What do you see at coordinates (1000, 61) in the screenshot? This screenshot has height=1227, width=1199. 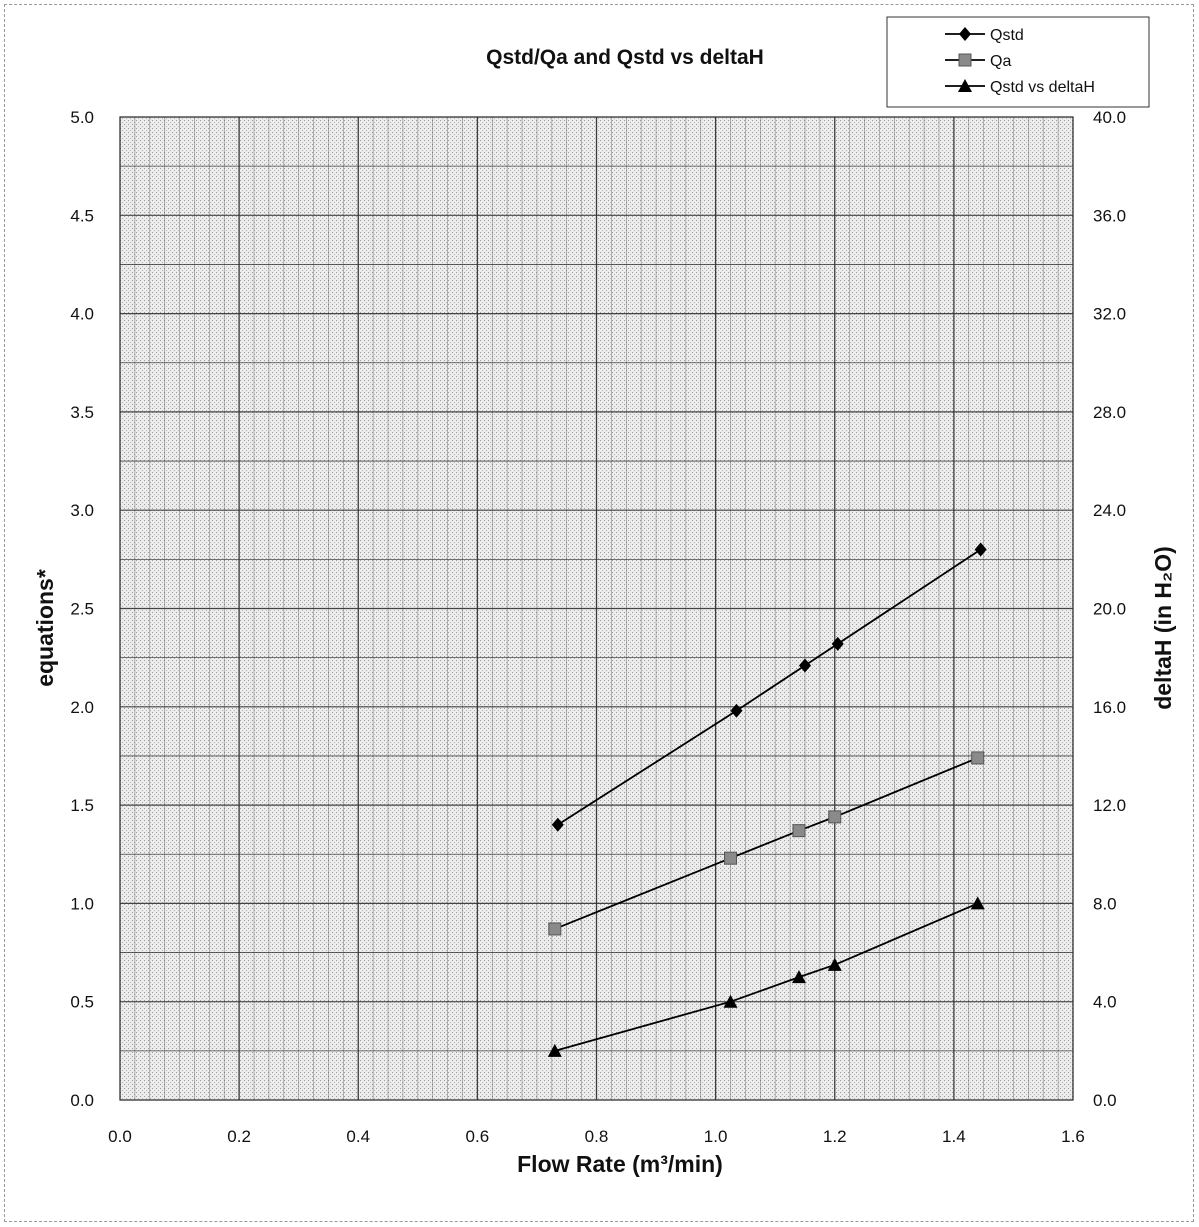 I see `legend-label: Qa` at bounding box center [1000, 61].